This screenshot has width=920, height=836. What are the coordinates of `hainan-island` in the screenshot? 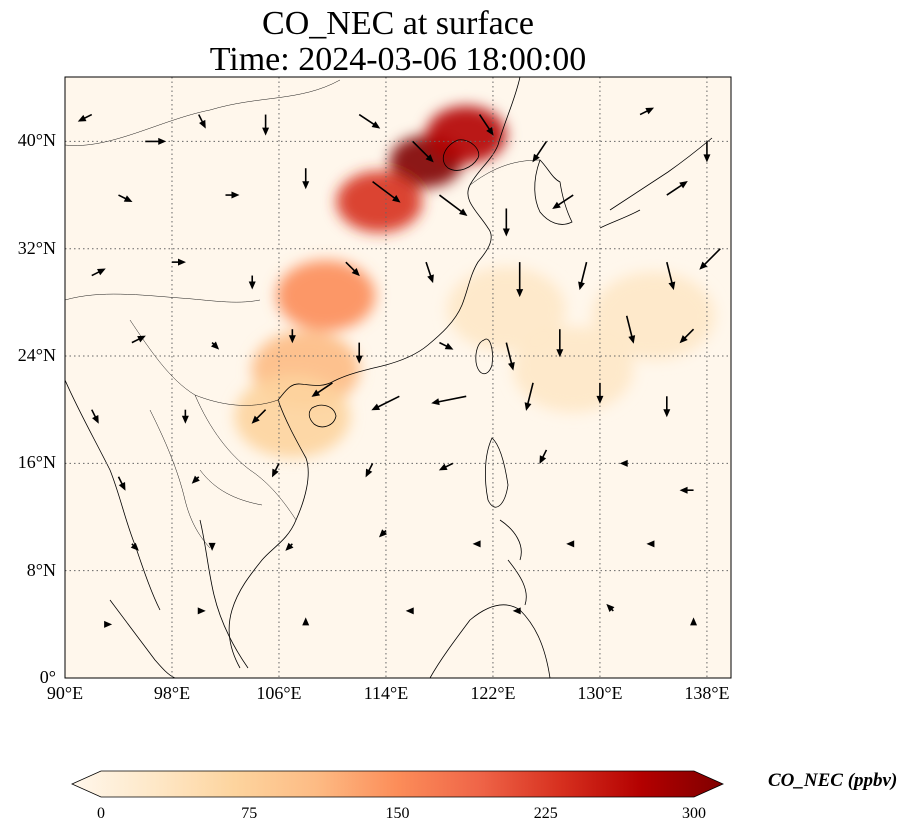 It's located at (322, 416).